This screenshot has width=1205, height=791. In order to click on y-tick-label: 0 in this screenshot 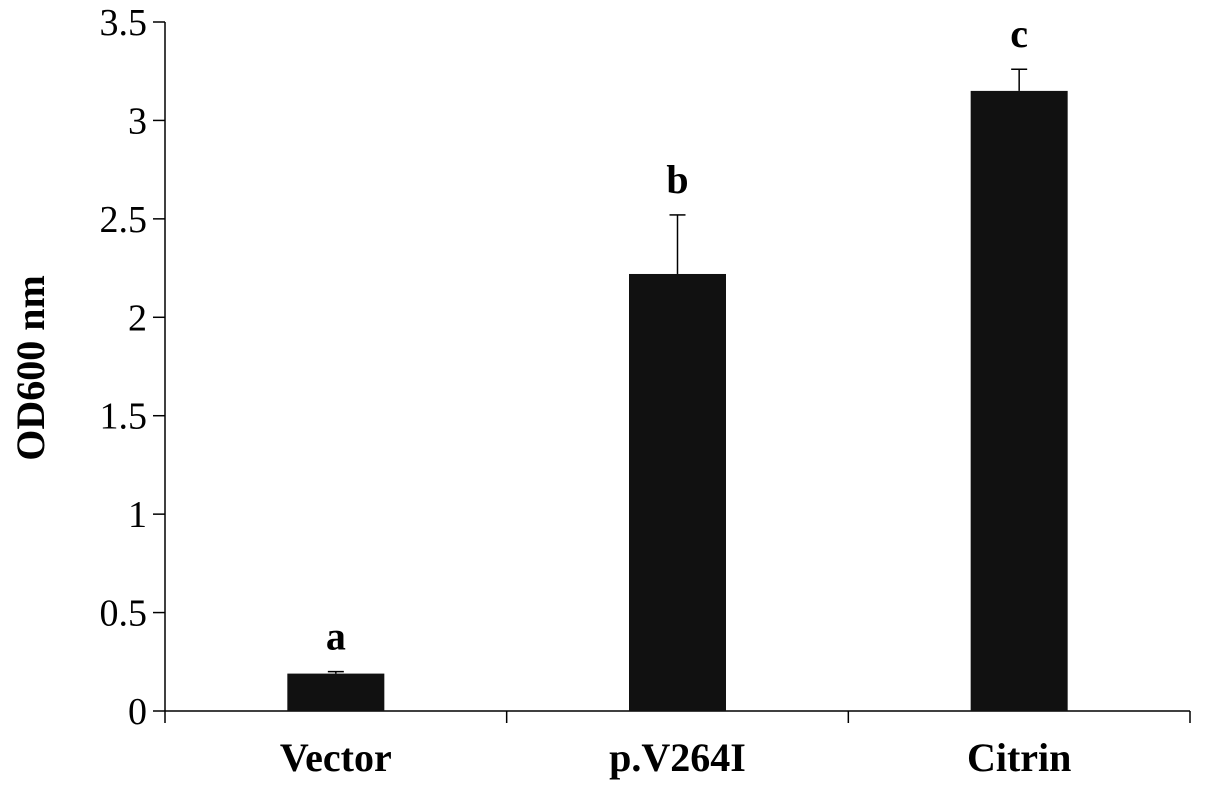, I will do `click(137, 712)`.